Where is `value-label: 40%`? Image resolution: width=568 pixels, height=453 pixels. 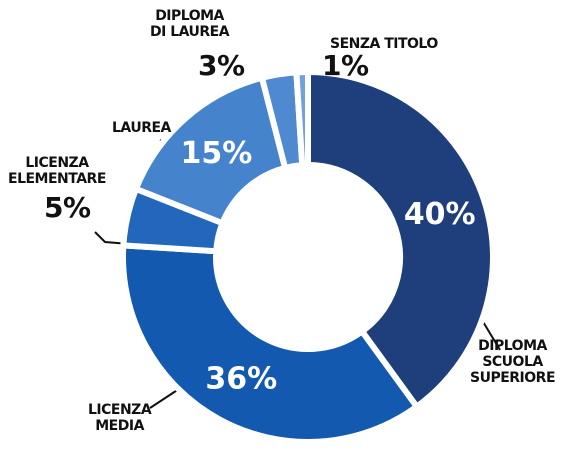
value-label: 40% is located at coordinates (440, 214).